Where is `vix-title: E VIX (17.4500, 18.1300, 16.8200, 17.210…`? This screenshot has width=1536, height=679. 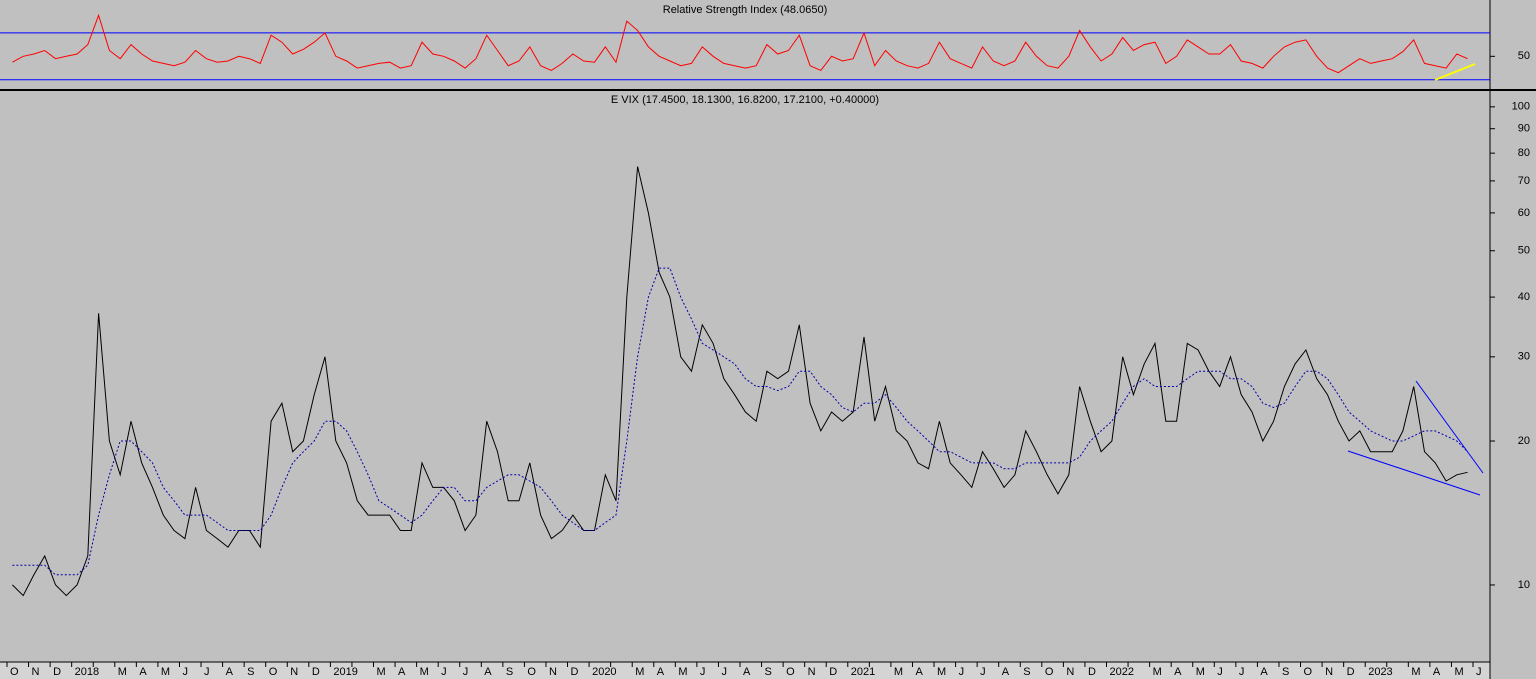
vix-title: E VIX (17.4500, 18.1300, 16.8200, 17.210… is located at coordinates (745, 100).